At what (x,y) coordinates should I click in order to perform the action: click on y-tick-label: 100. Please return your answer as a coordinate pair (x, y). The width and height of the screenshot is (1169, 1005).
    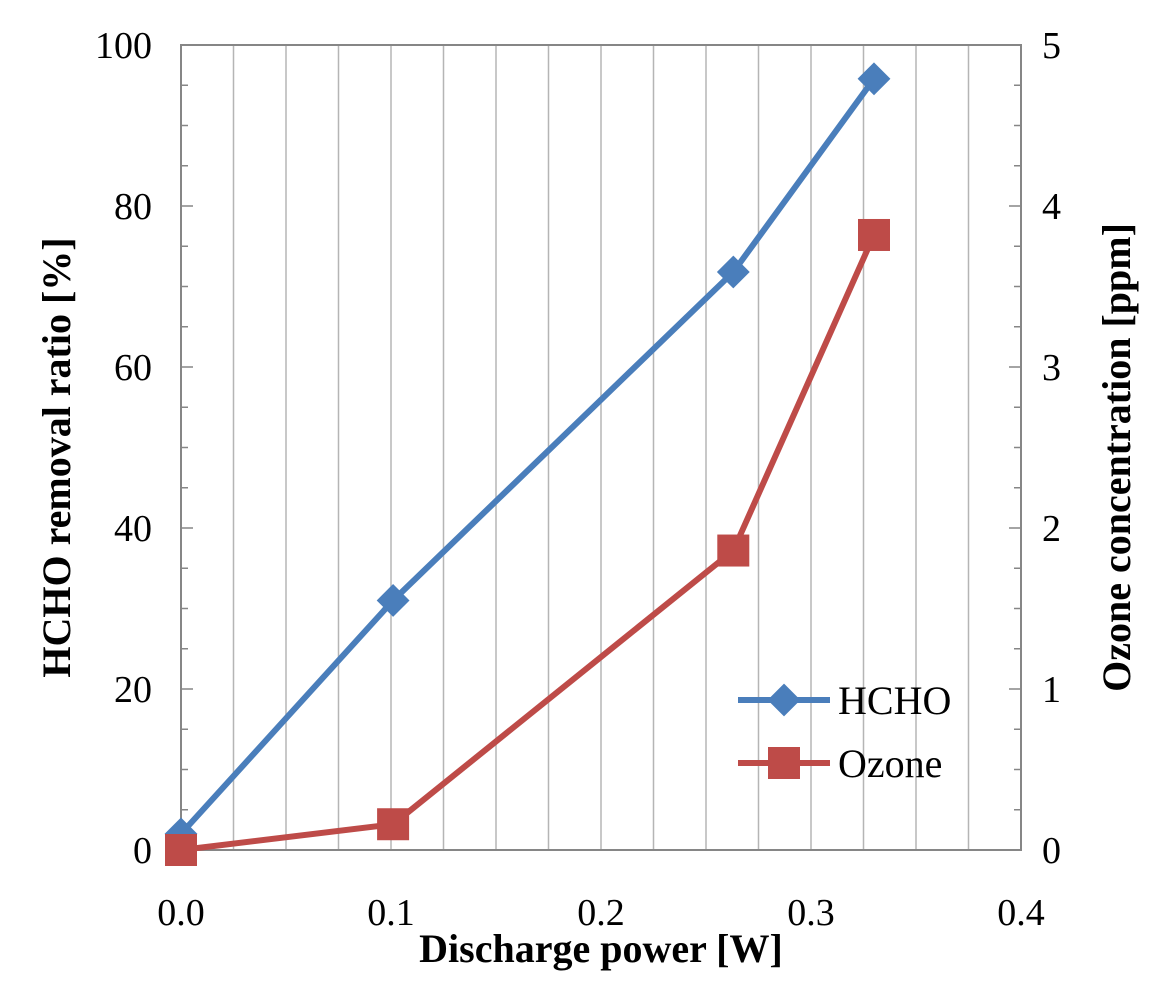
    Looking at the image, I should click on (123, 46).